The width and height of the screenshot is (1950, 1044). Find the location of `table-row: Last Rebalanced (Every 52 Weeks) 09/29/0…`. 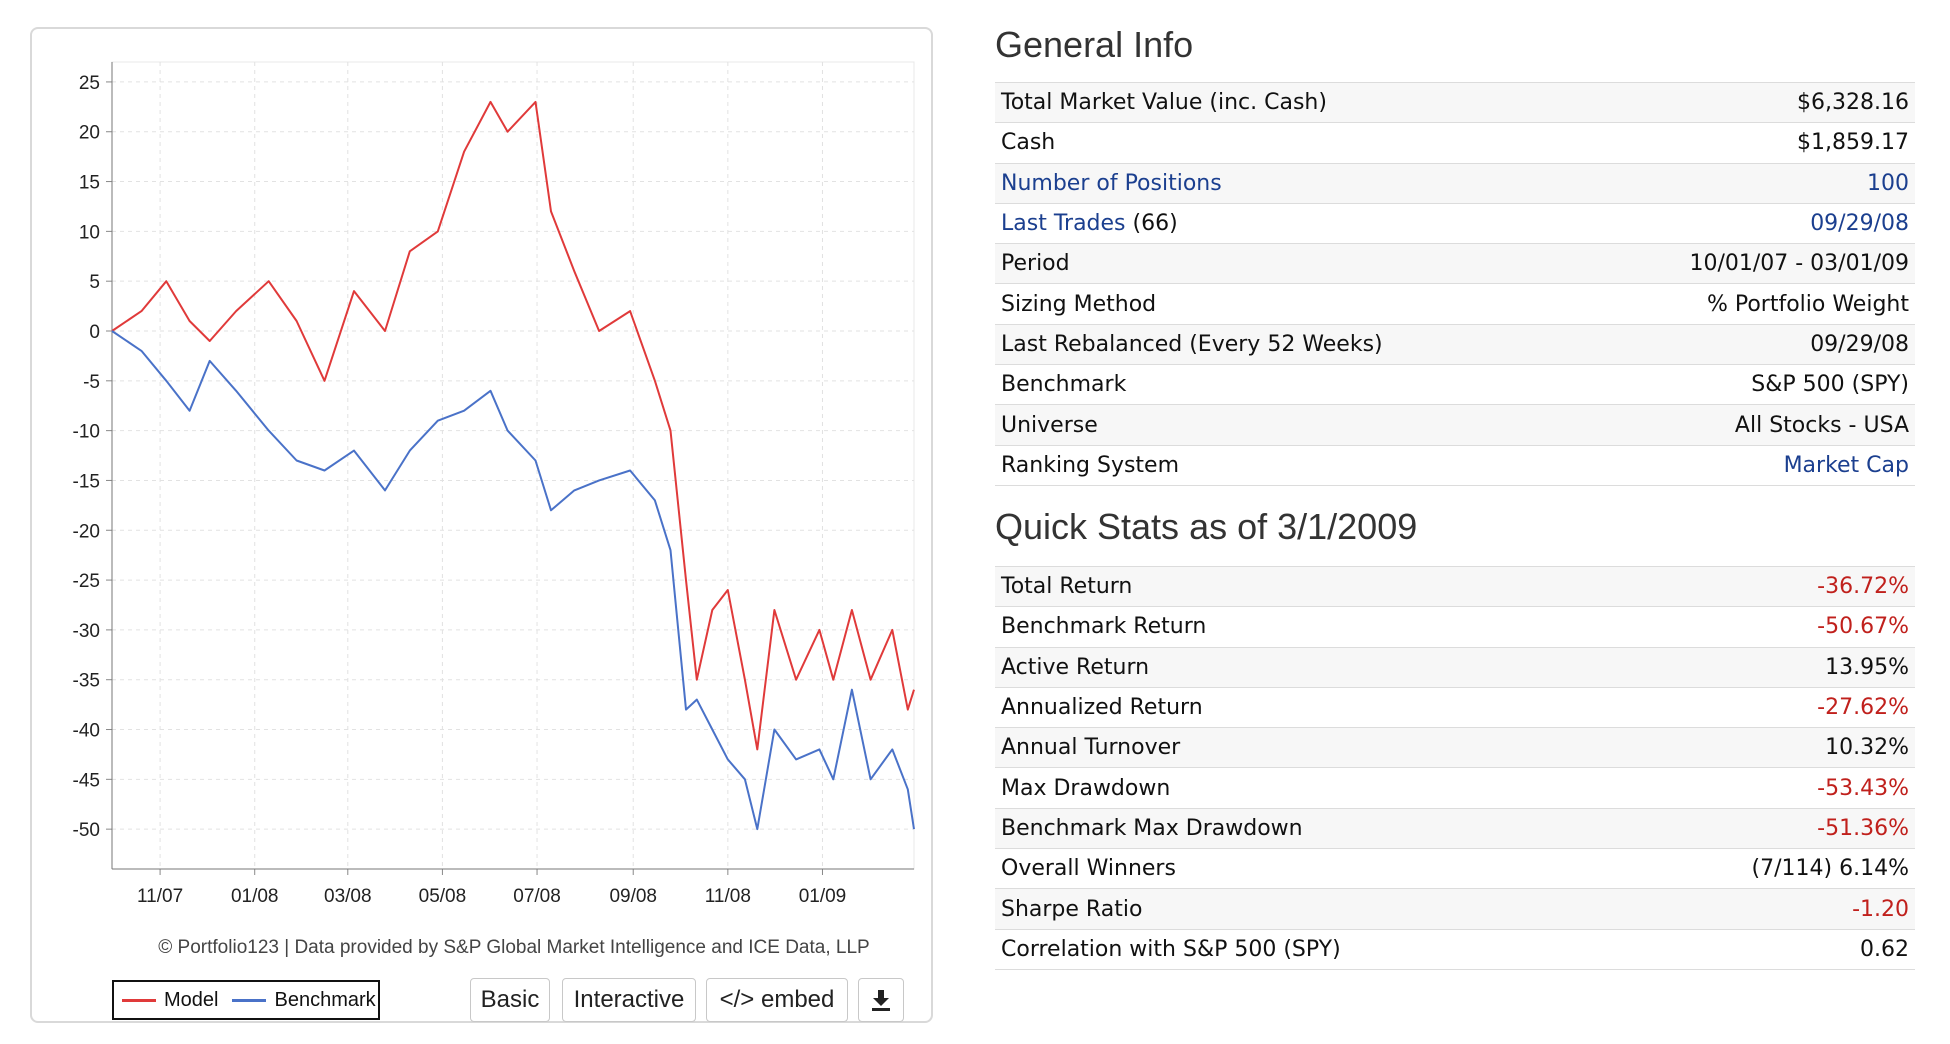

table-row: Last Rebalanced (Every 52 Weeks) 09/29/0… is located at coordinates (1455, 344).